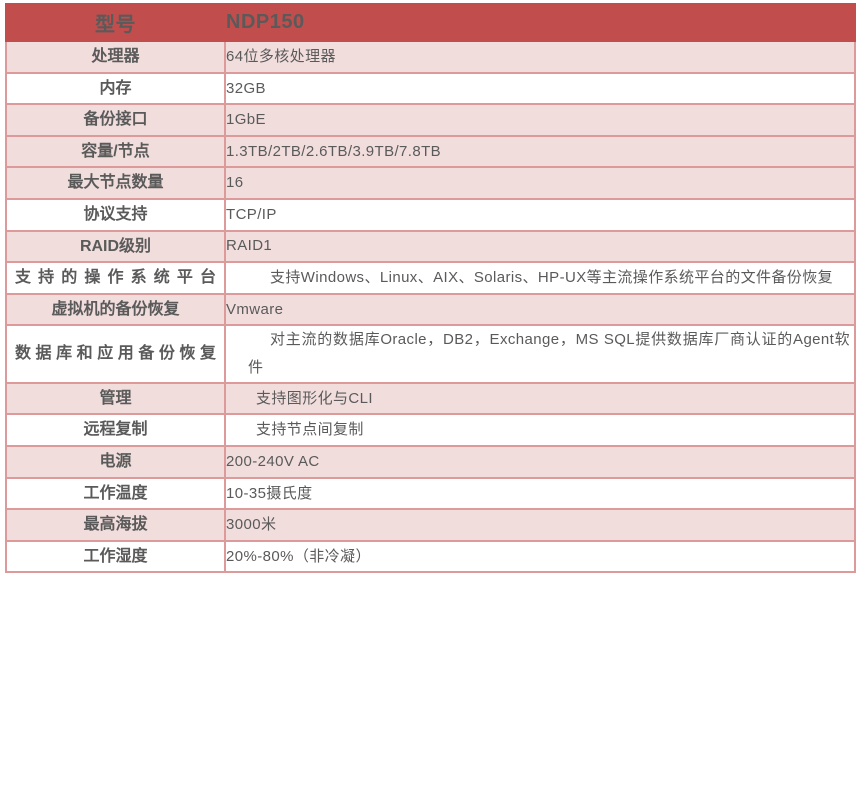 This screenshot has width=860, height=797. I want to click on row-value: 支持图形化与CLI, so click(540, 398).